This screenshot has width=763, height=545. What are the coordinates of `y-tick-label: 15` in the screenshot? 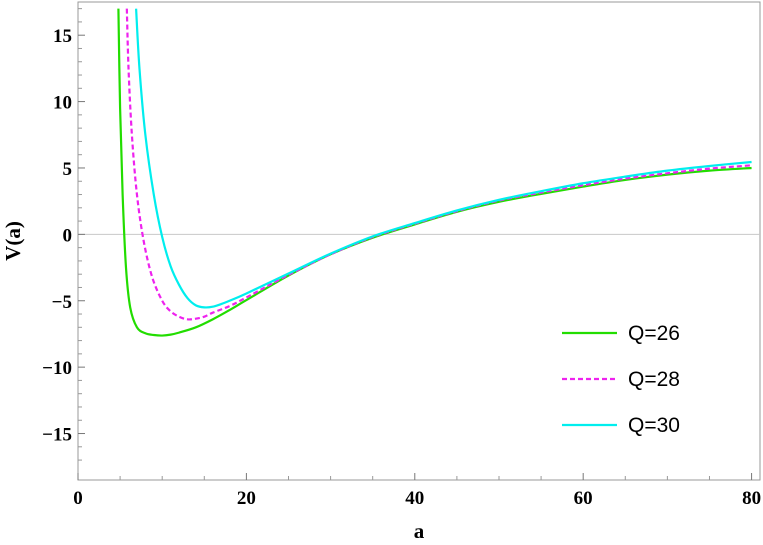 It's located at (62, 36).